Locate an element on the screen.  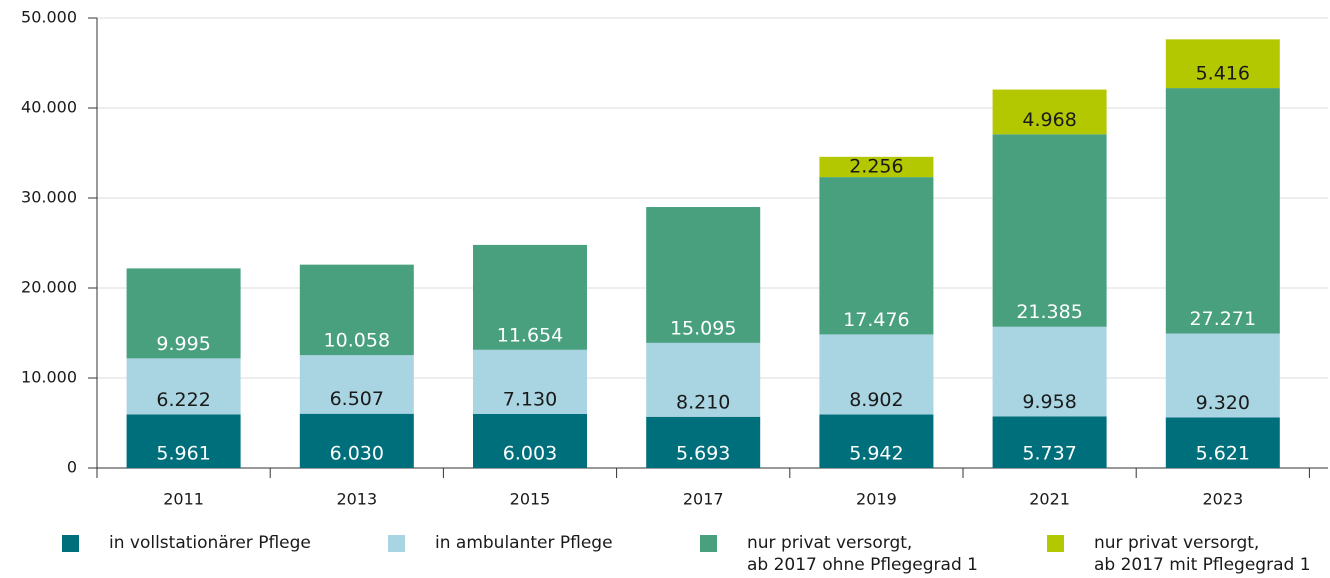
value-label: 9.995 is located at coordinates (183, 344).